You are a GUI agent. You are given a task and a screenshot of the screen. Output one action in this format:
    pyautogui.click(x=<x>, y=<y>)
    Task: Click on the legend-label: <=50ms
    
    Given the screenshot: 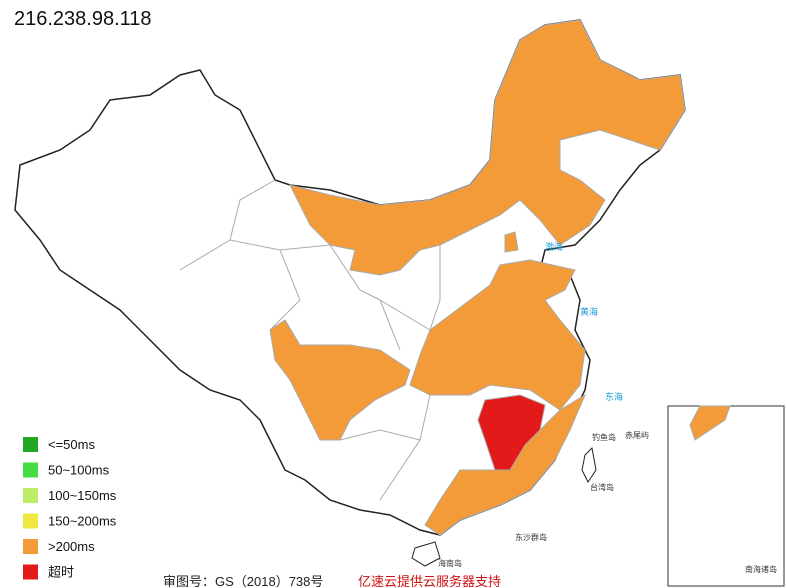 What is the action you would take?
    pyautogui.click(x=71, y=444)
    